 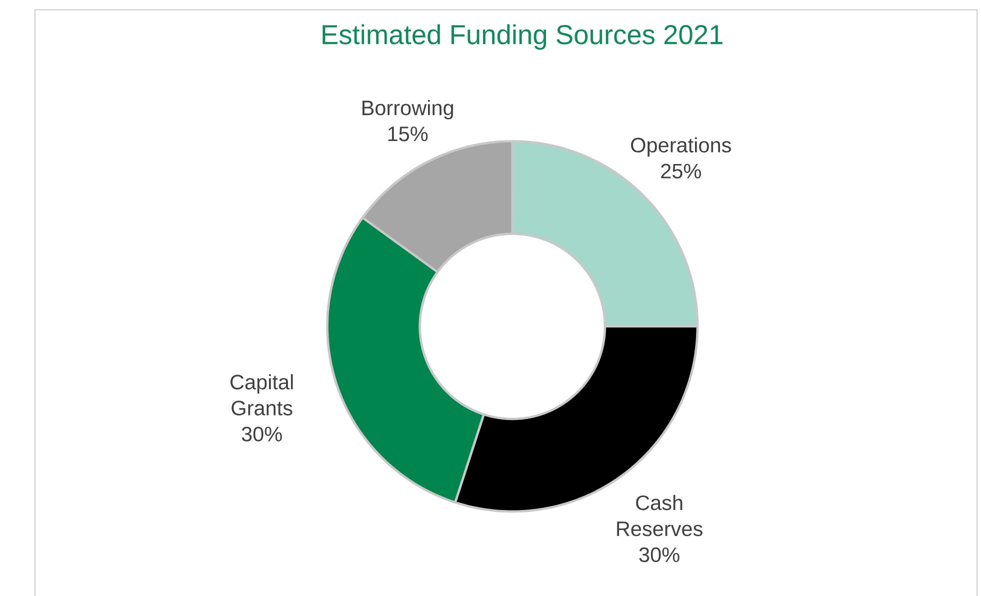 What do you see at coordinates (659, 515) in the screenshot?
I see `slice-label: Cash Reserves` at bounding box center [659, 515].